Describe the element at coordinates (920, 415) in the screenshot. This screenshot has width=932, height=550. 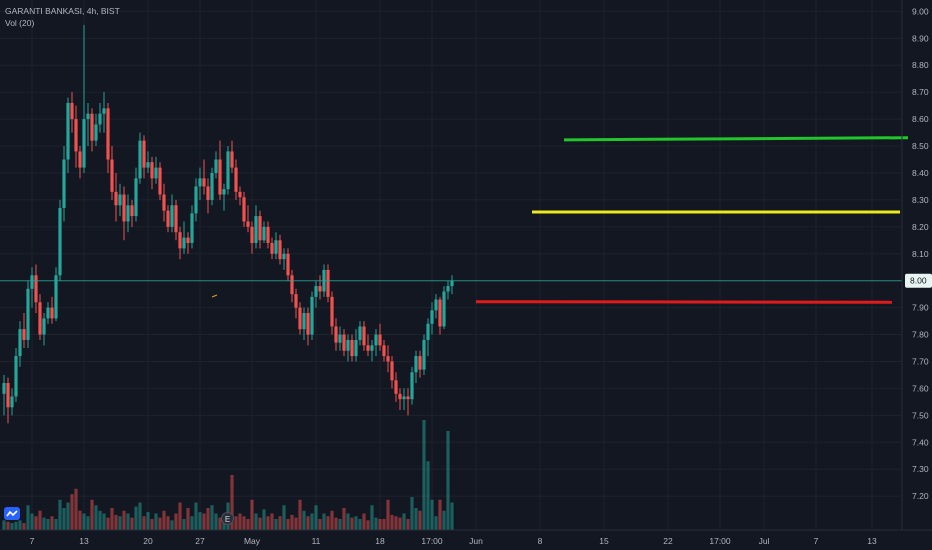
I see `price-tick-label: 7.50` at that location.